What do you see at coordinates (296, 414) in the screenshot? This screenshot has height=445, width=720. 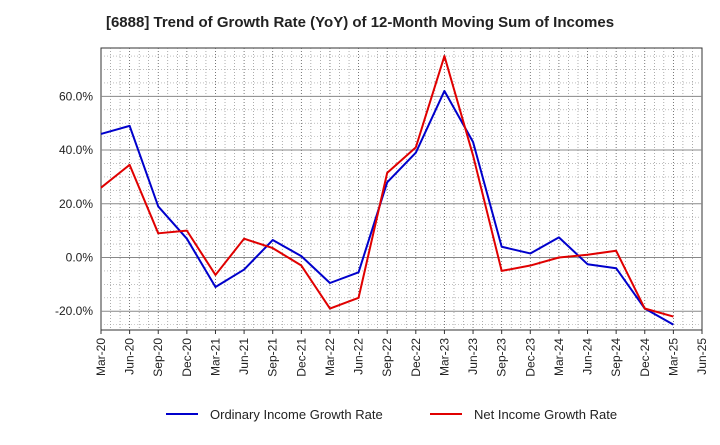 I see `legend-label-1: Ordinary Income Growth Rate` at bounding box center [296, 414].